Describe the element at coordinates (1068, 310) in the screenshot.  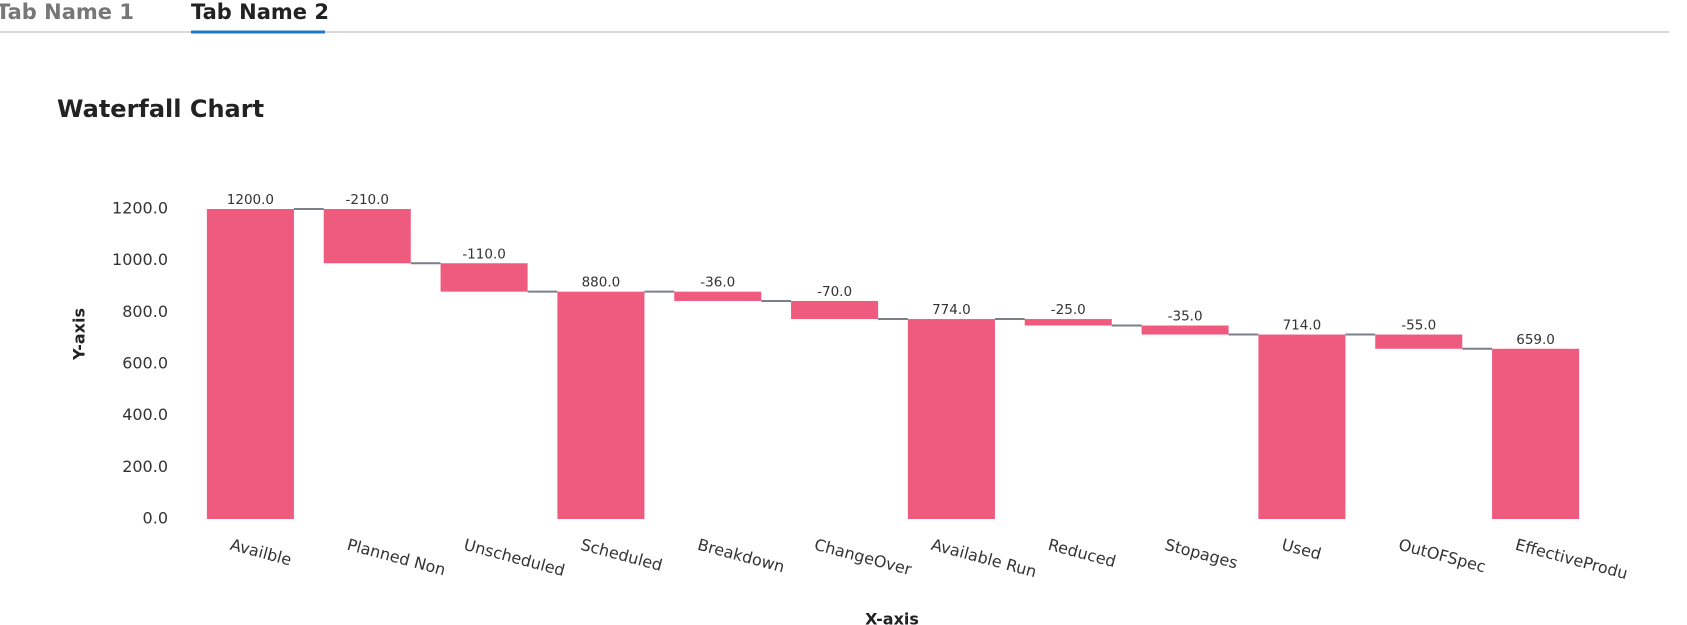
I see `value-label: -25.0` at that location.